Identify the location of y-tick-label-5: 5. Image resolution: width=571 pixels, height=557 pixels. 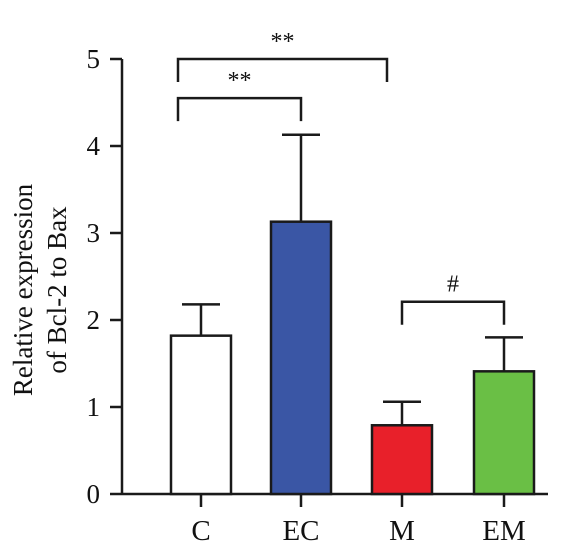
(94, 59).